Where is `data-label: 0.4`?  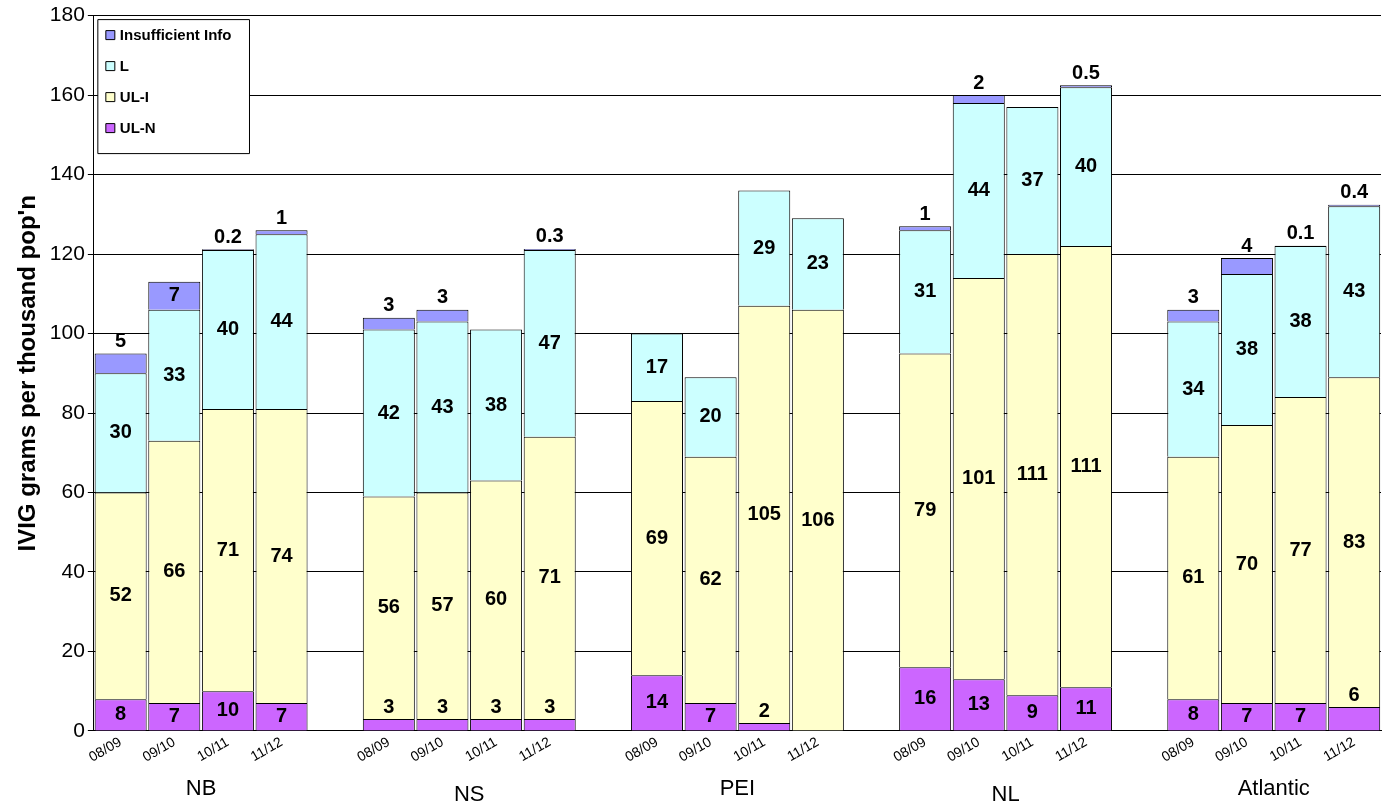 data-label: 0.4 is located at coordinates (1354, 191).